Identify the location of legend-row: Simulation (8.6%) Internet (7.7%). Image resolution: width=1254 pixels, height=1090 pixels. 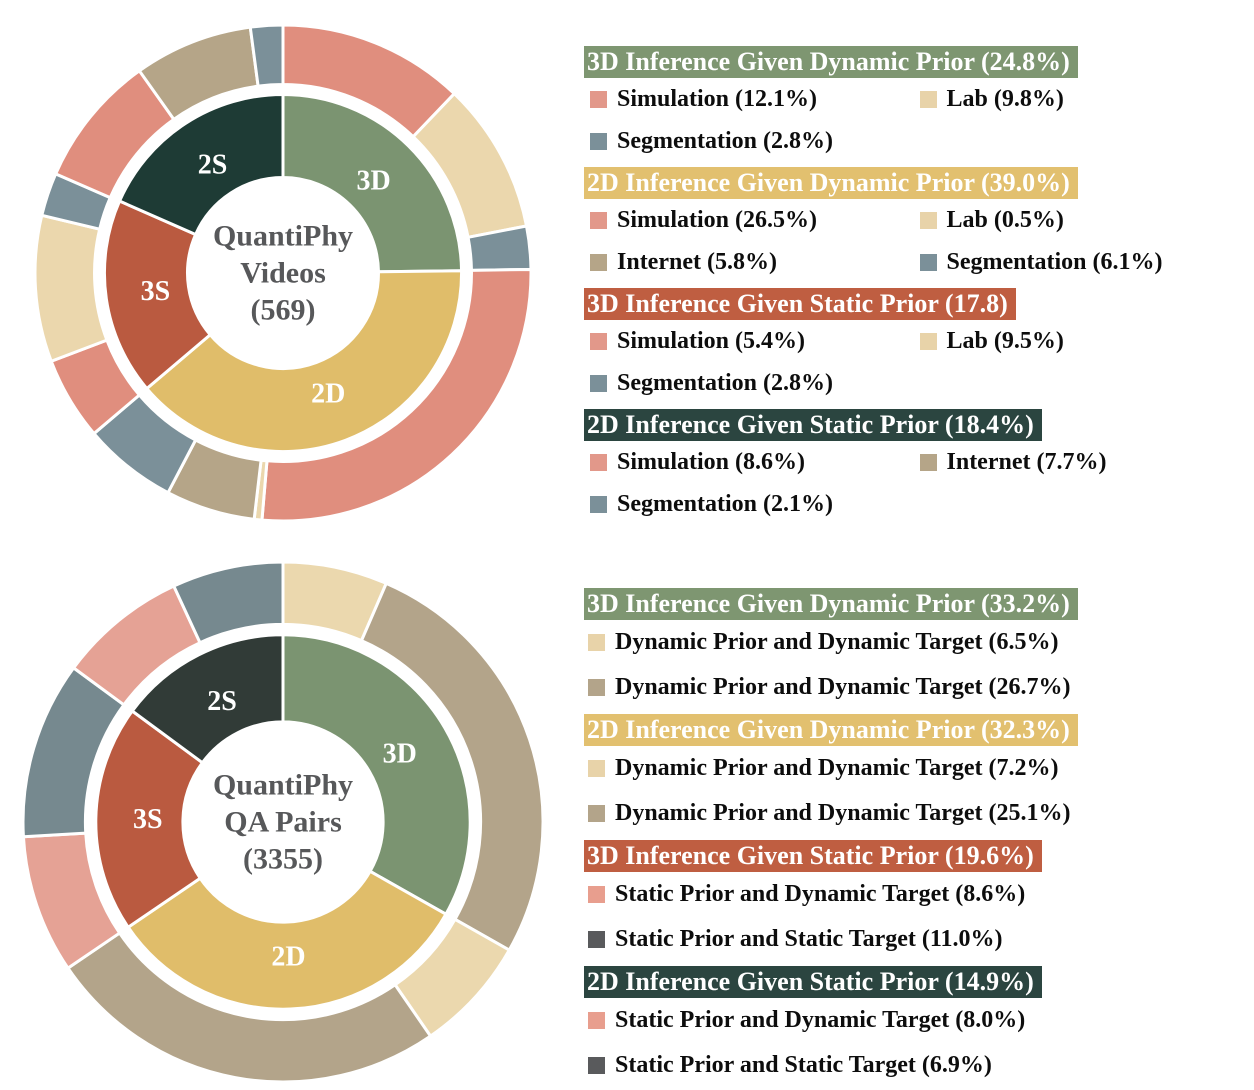
(916, 462).